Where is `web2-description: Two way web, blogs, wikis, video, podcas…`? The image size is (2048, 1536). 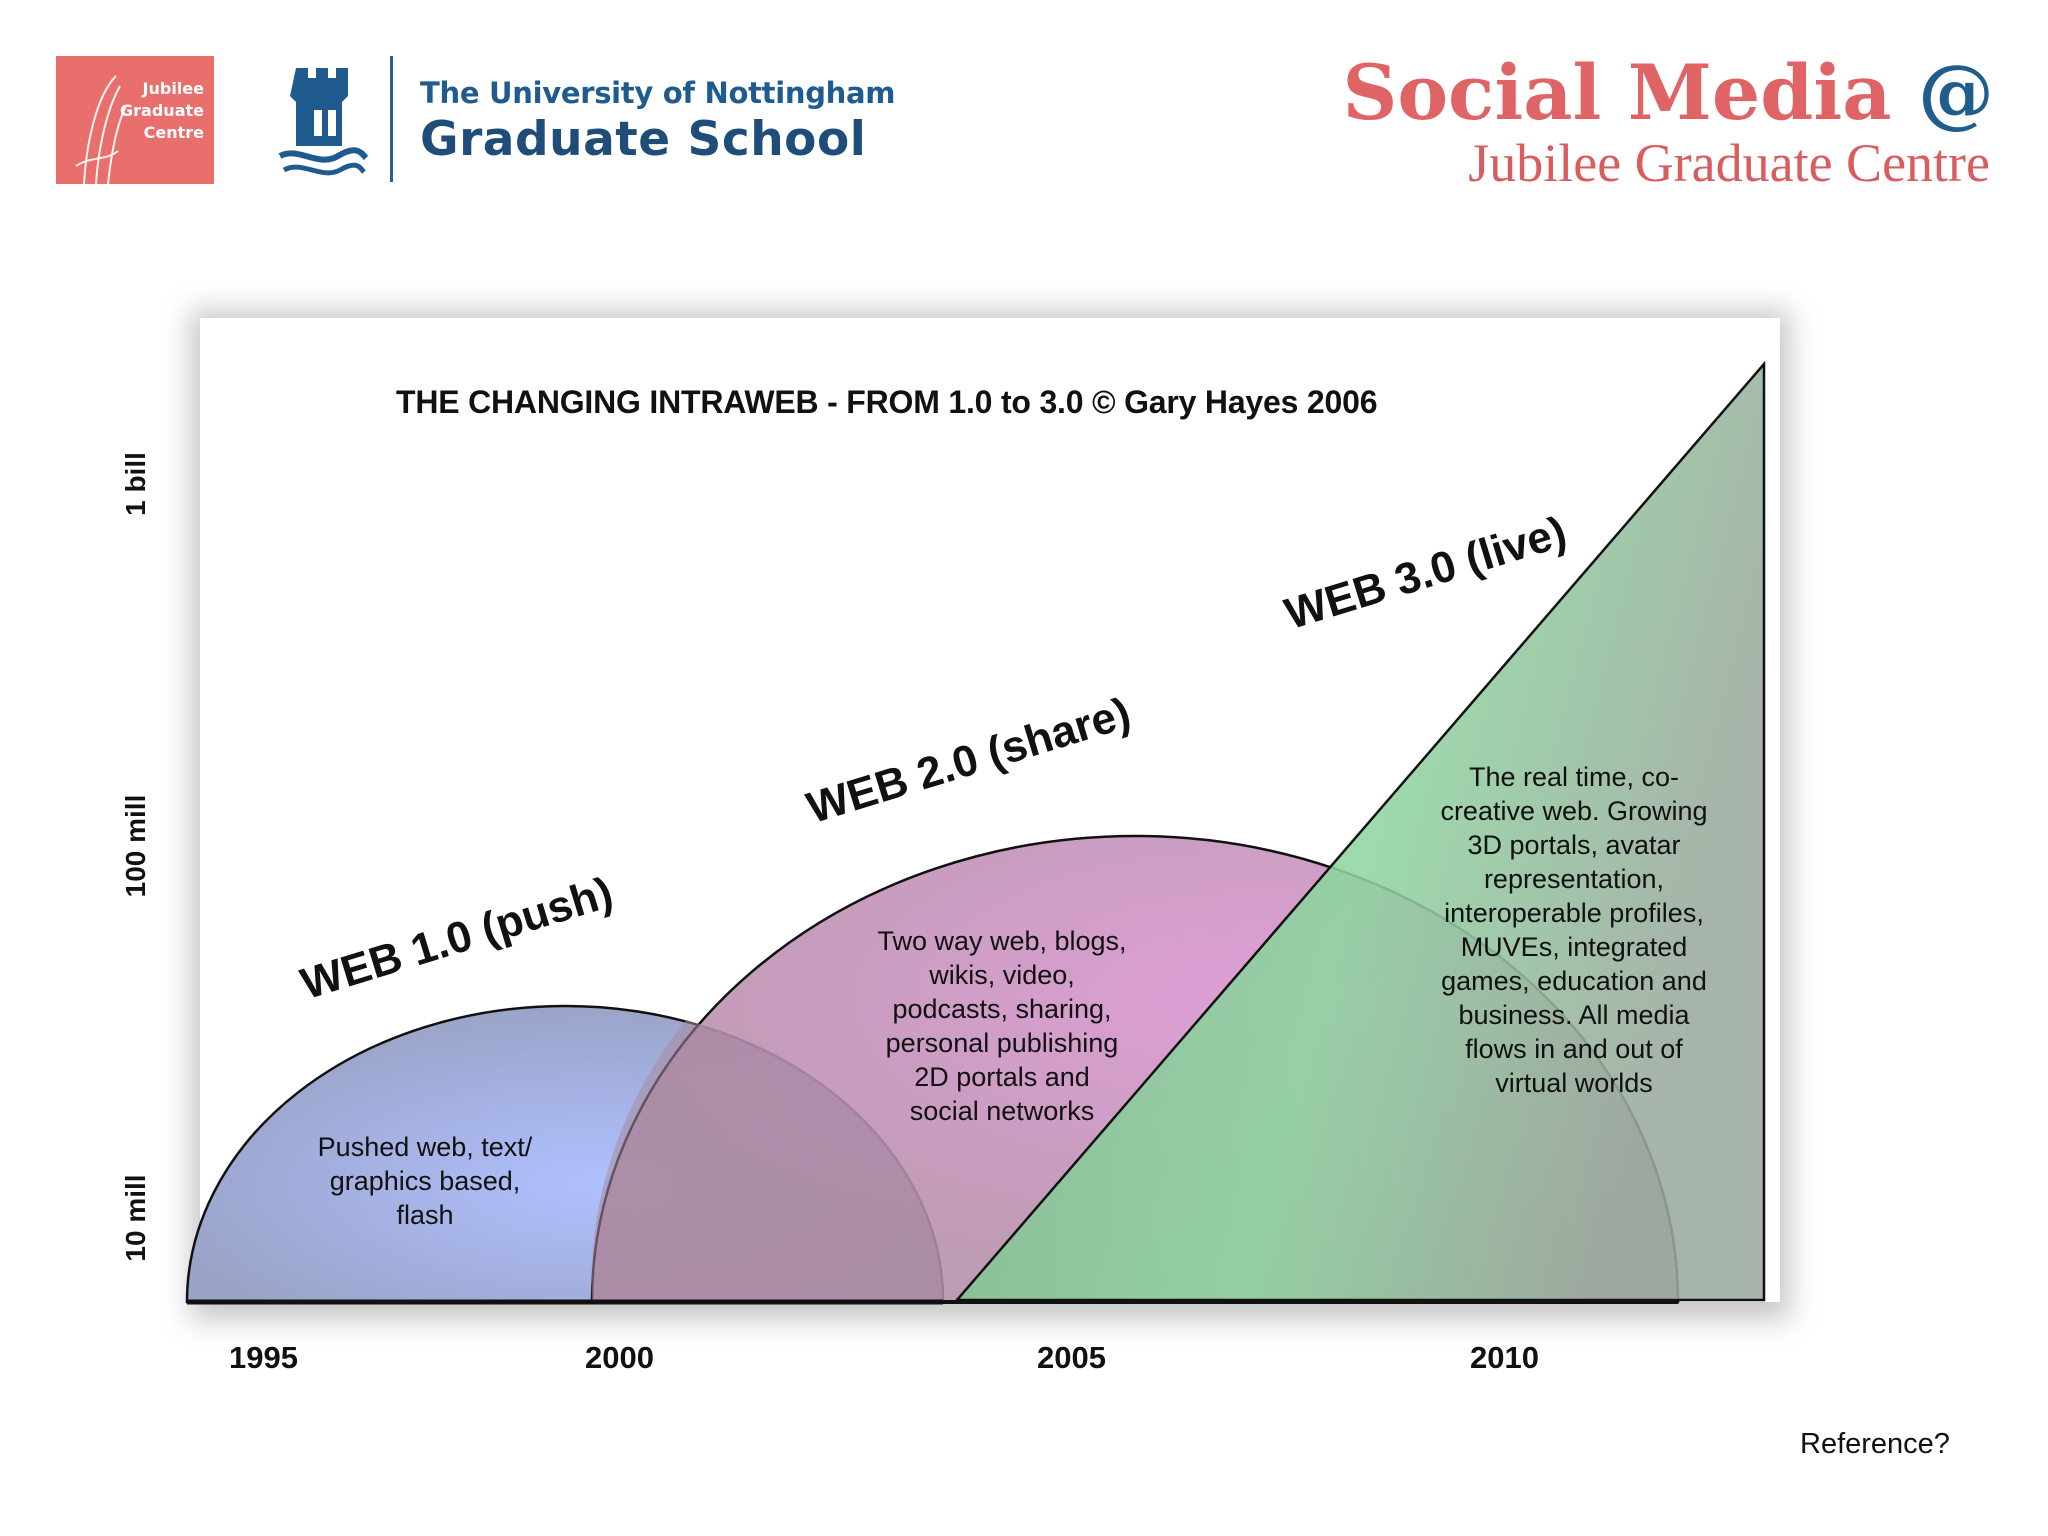 web2-description: Two way web, blogs, wikis, video, podcas… is located at coordinates (1002, 1026).